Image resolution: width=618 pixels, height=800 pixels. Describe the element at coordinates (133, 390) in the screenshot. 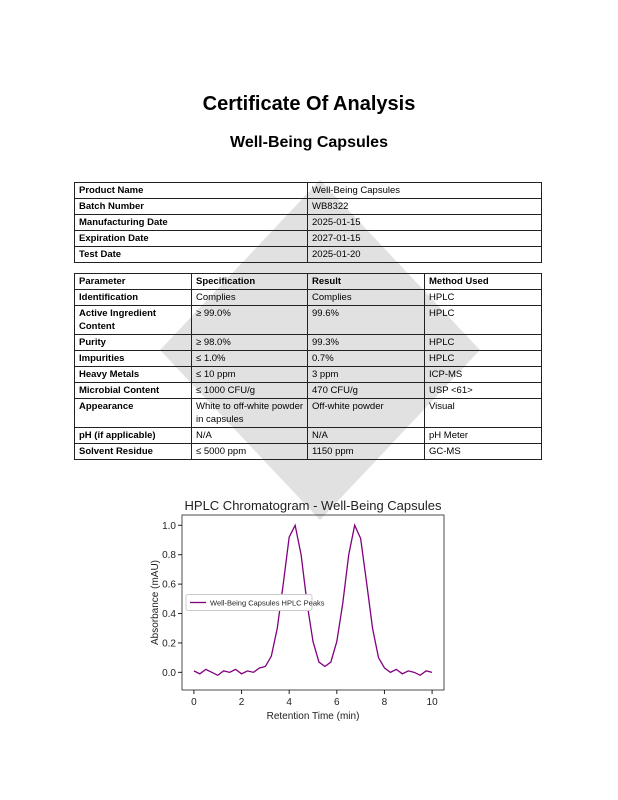

I see `table-cell: Microbial Content` at that location.